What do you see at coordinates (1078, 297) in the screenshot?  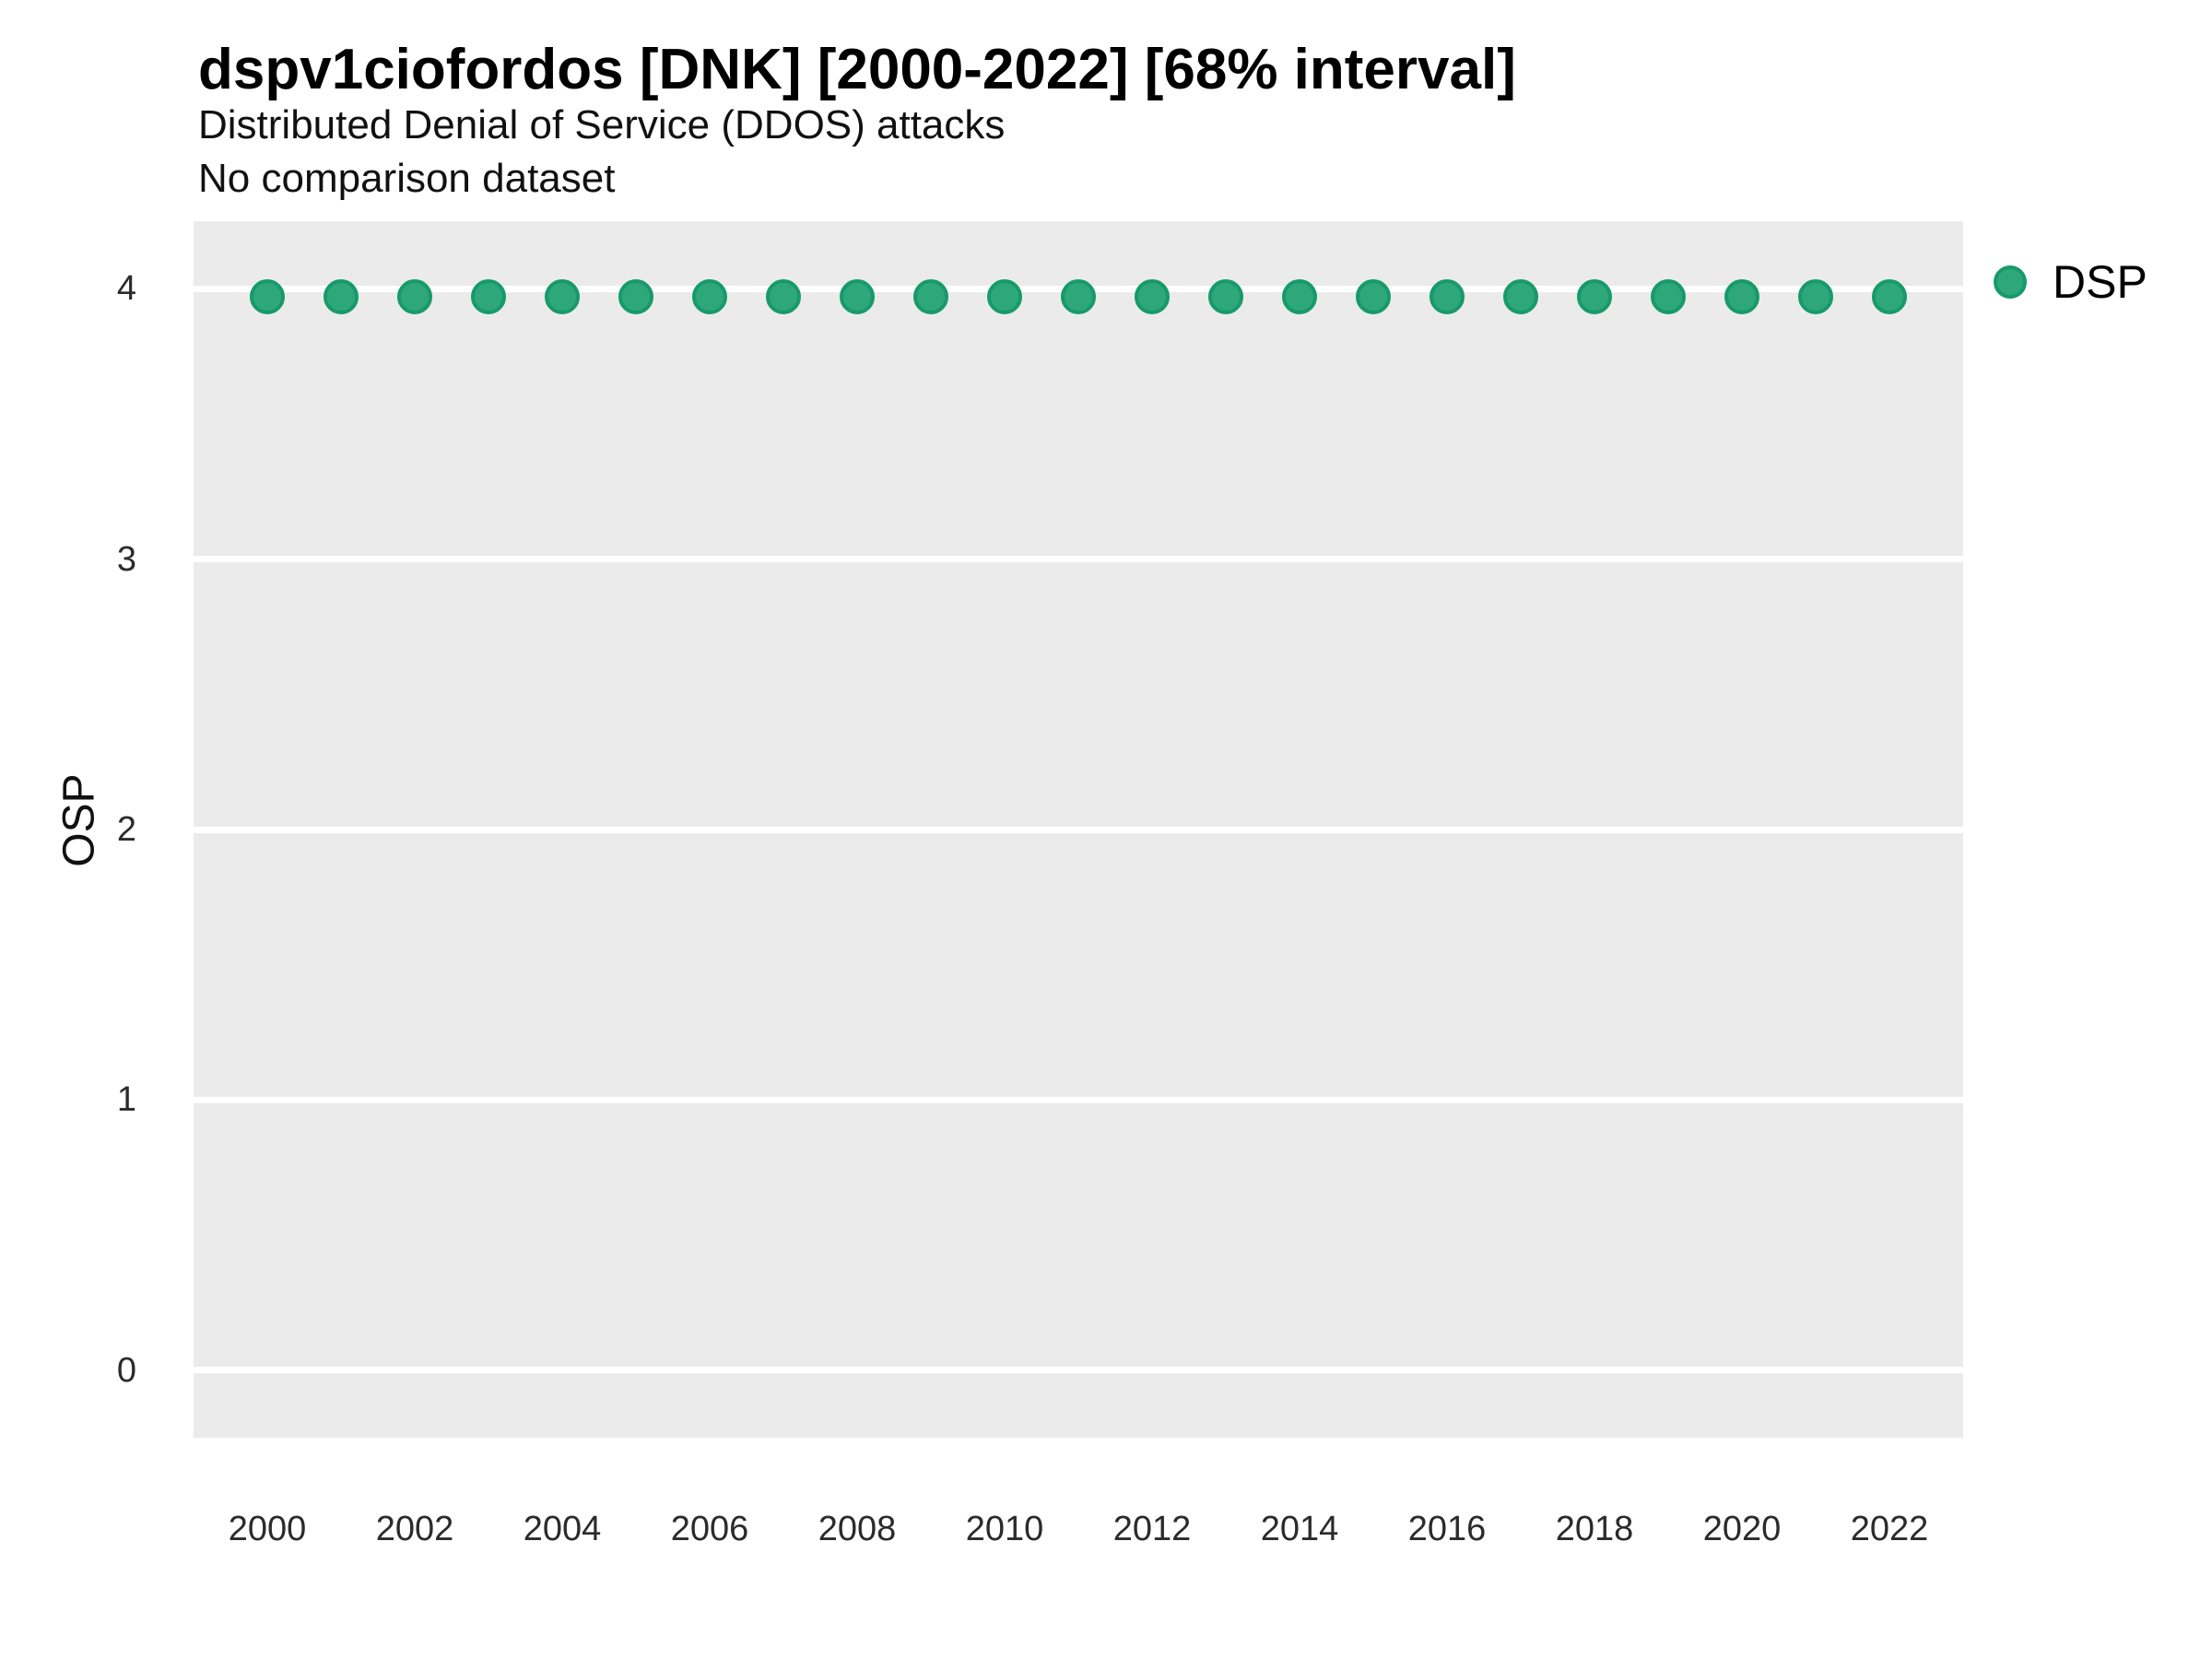 I see `data-point-dsp-2011` at bounding box center [1078, 297].